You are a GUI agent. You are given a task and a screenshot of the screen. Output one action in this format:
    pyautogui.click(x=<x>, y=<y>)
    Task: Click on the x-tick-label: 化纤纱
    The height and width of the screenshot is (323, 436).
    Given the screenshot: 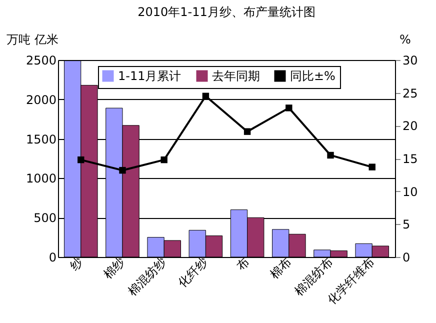 What is the action you would take?
    pyautogui.click(x=193, y=272)
    